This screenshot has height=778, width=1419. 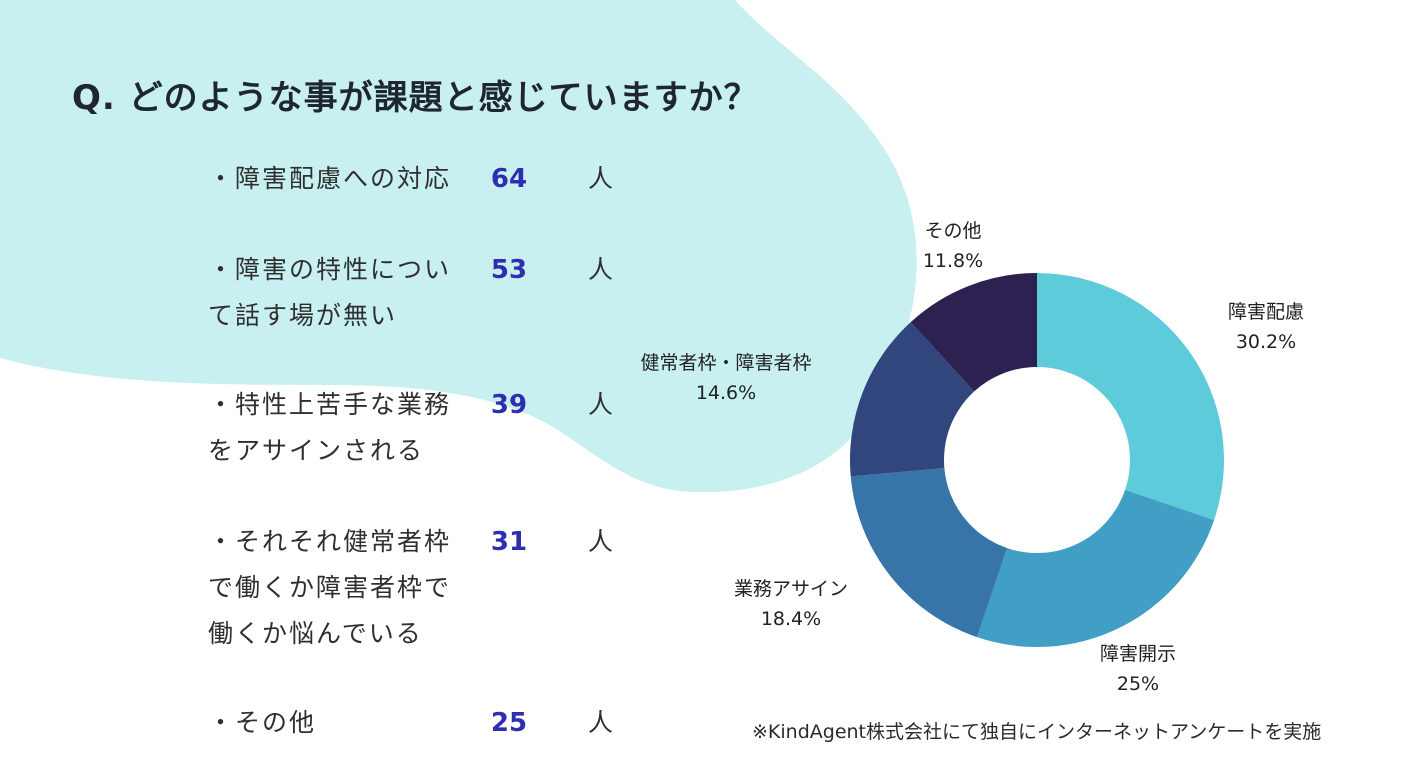 I want to click on slice-name-label: その他, so click(x=952, y=231).